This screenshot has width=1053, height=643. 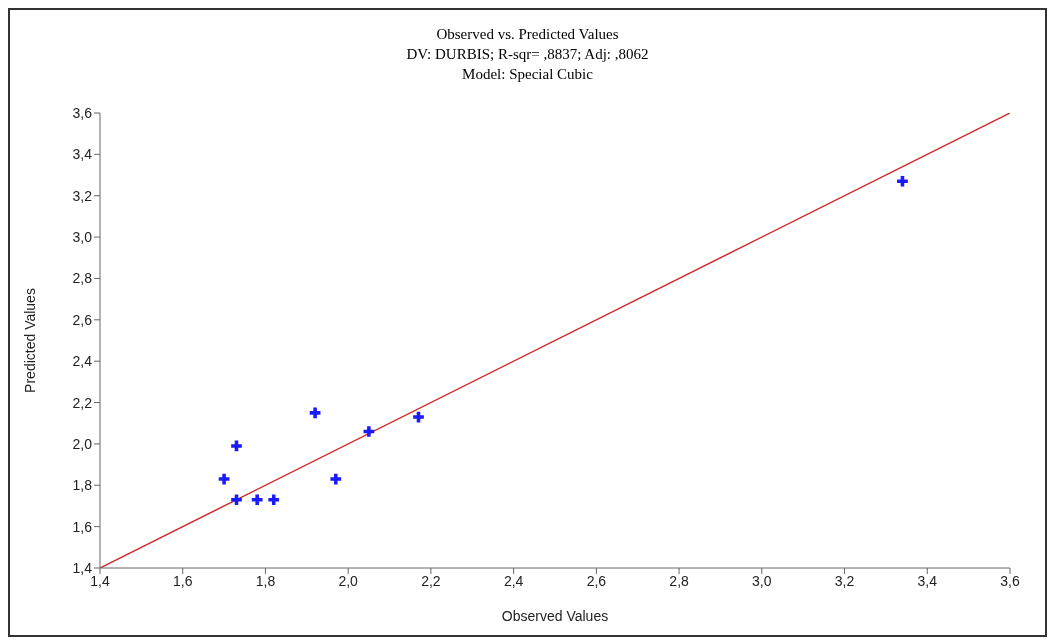 I want to click on y-tick-label: 2,8, so click(x=82, y=278).